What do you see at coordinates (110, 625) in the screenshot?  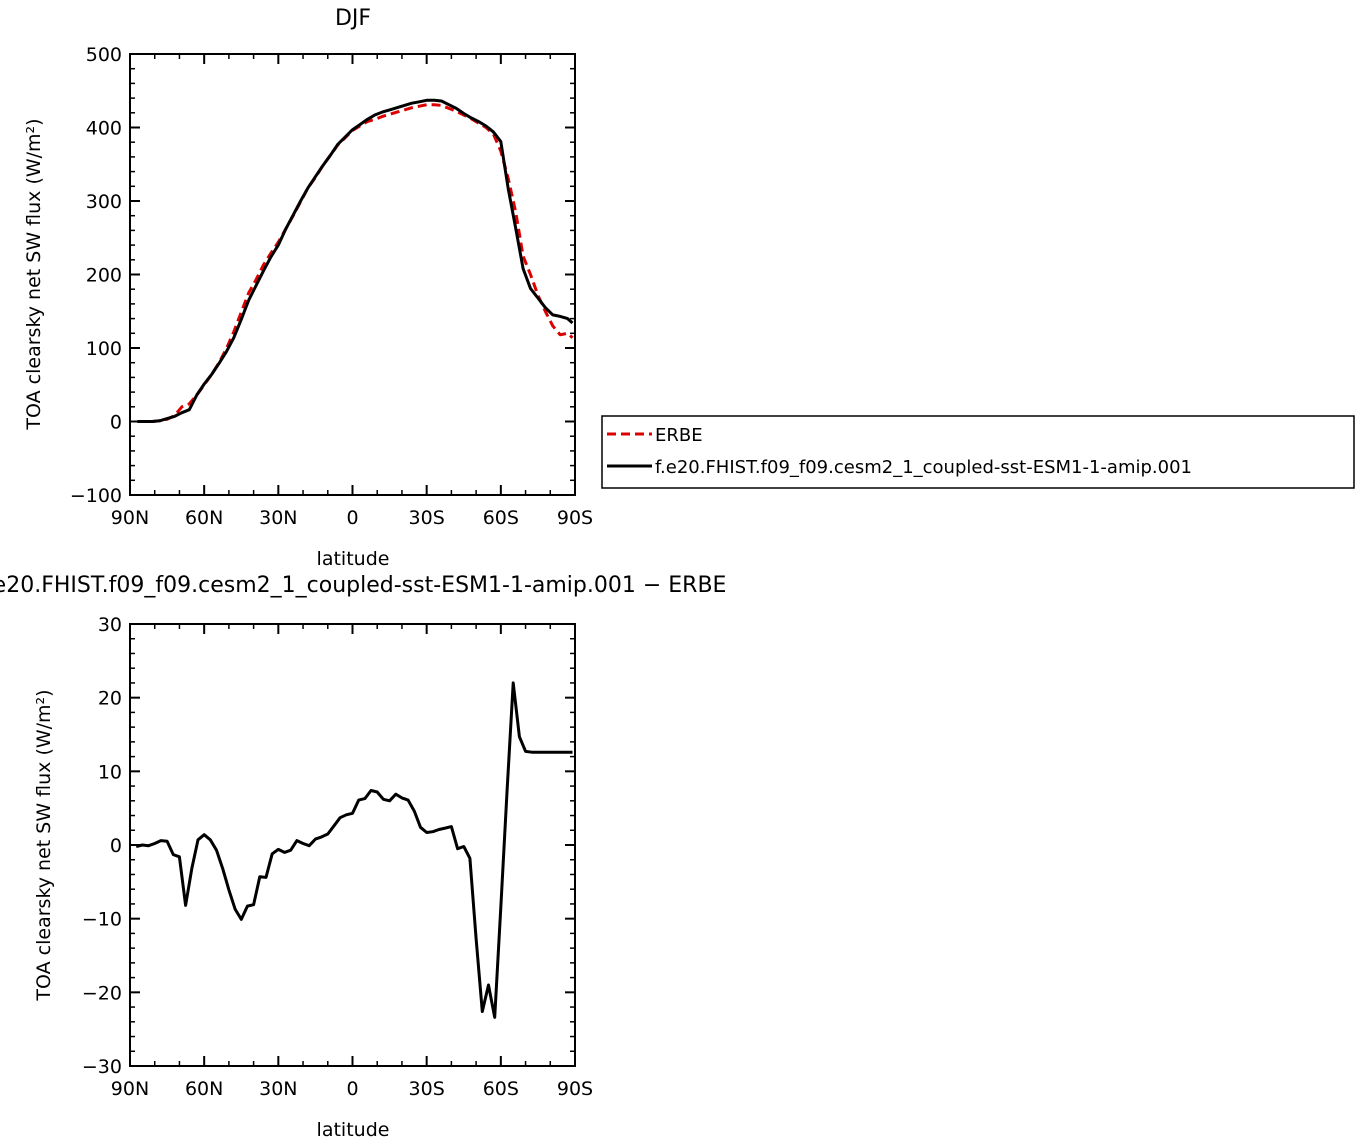 I see `bottom-y-tick-label: 30` at bounding box center [110, 625].